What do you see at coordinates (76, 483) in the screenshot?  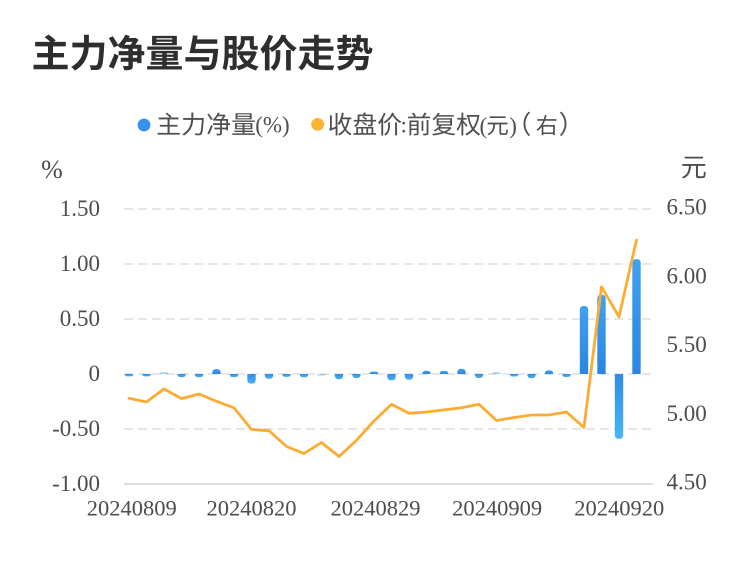 I see `svg-text: -1.00` at bounding box center [76, 483].